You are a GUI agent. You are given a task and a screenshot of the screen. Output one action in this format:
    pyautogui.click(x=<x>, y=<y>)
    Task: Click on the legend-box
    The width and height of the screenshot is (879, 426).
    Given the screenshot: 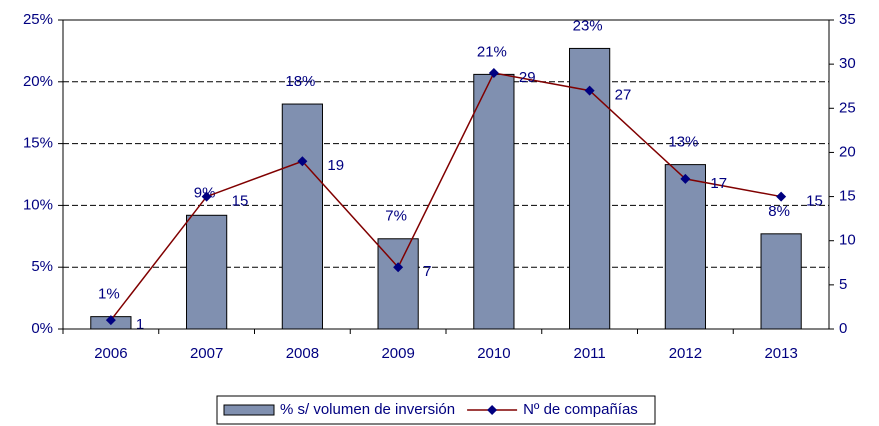 What is the action you would take?
    pyautogui.click(x=436, y=410)
    